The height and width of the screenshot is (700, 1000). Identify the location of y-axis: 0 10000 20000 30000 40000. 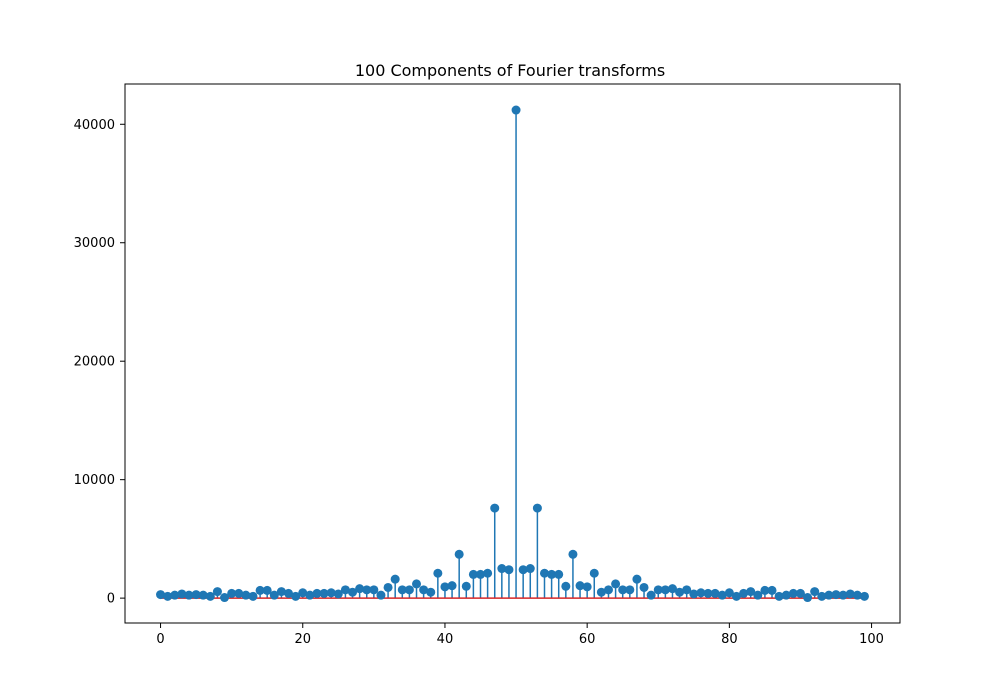
(99, 362).